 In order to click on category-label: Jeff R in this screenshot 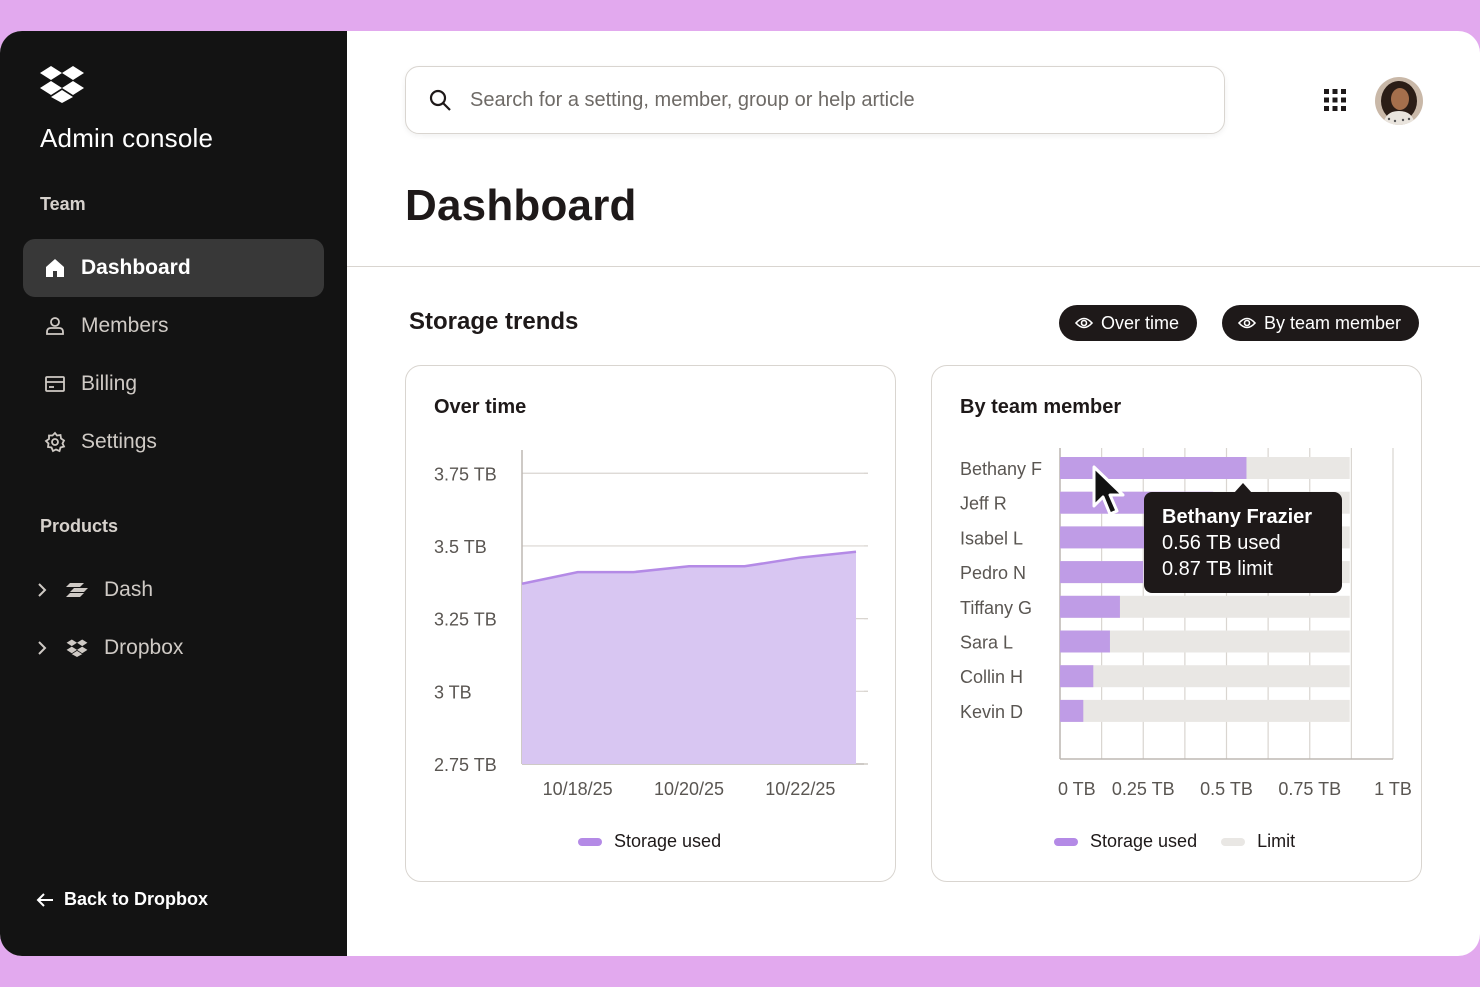, I will do `click(983, 504)`.